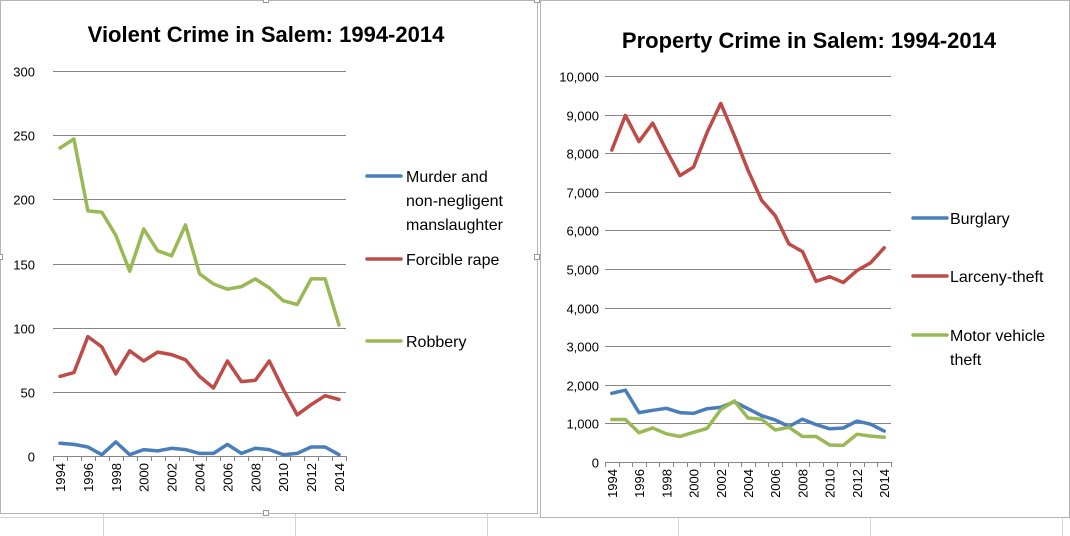  I want to click on property-y-tick-label: 10,000, so click(579, 77).